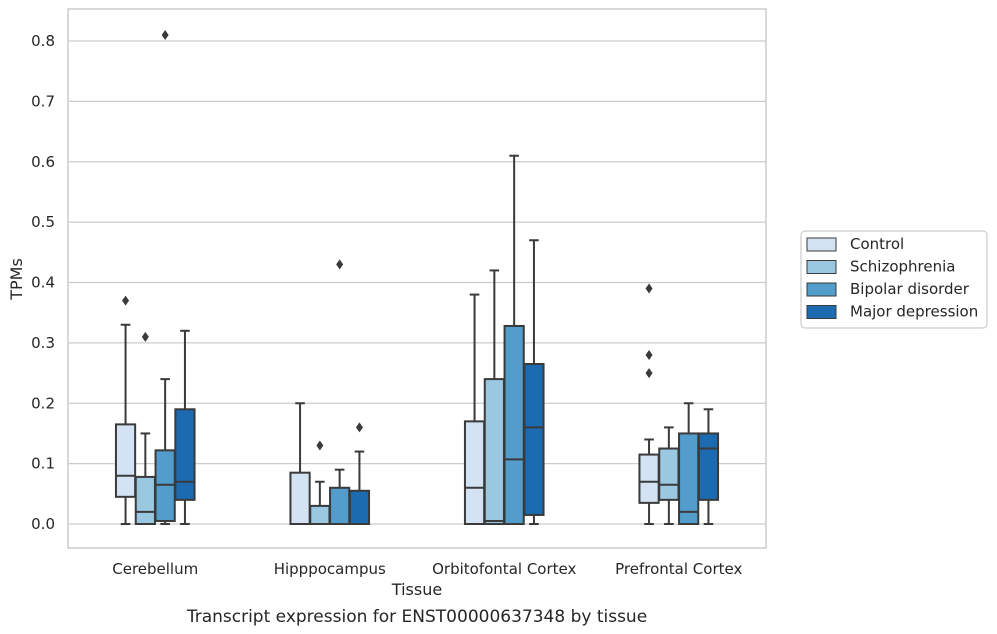 This screenshot has width=997, height=634. I want to click on legend-item-major-depression: Major depression, so click(892, 312).